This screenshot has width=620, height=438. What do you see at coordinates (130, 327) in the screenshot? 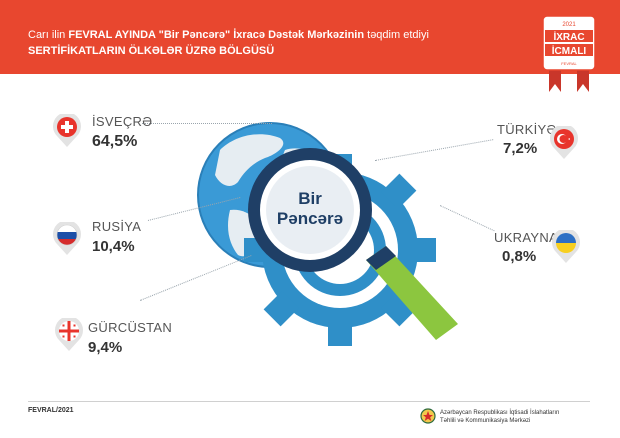
I see `country-name: GÜRCÜSTAN` at bounding box center [130, 327].